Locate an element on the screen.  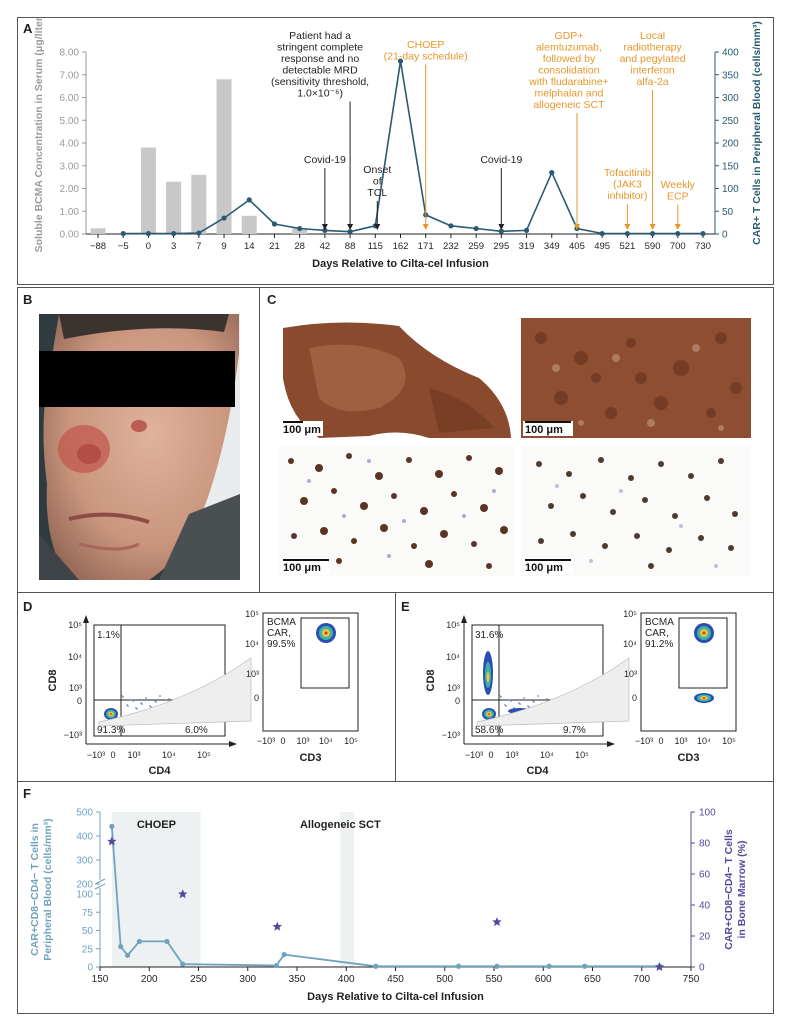
patient-photo is located at coordinates (139, 447).